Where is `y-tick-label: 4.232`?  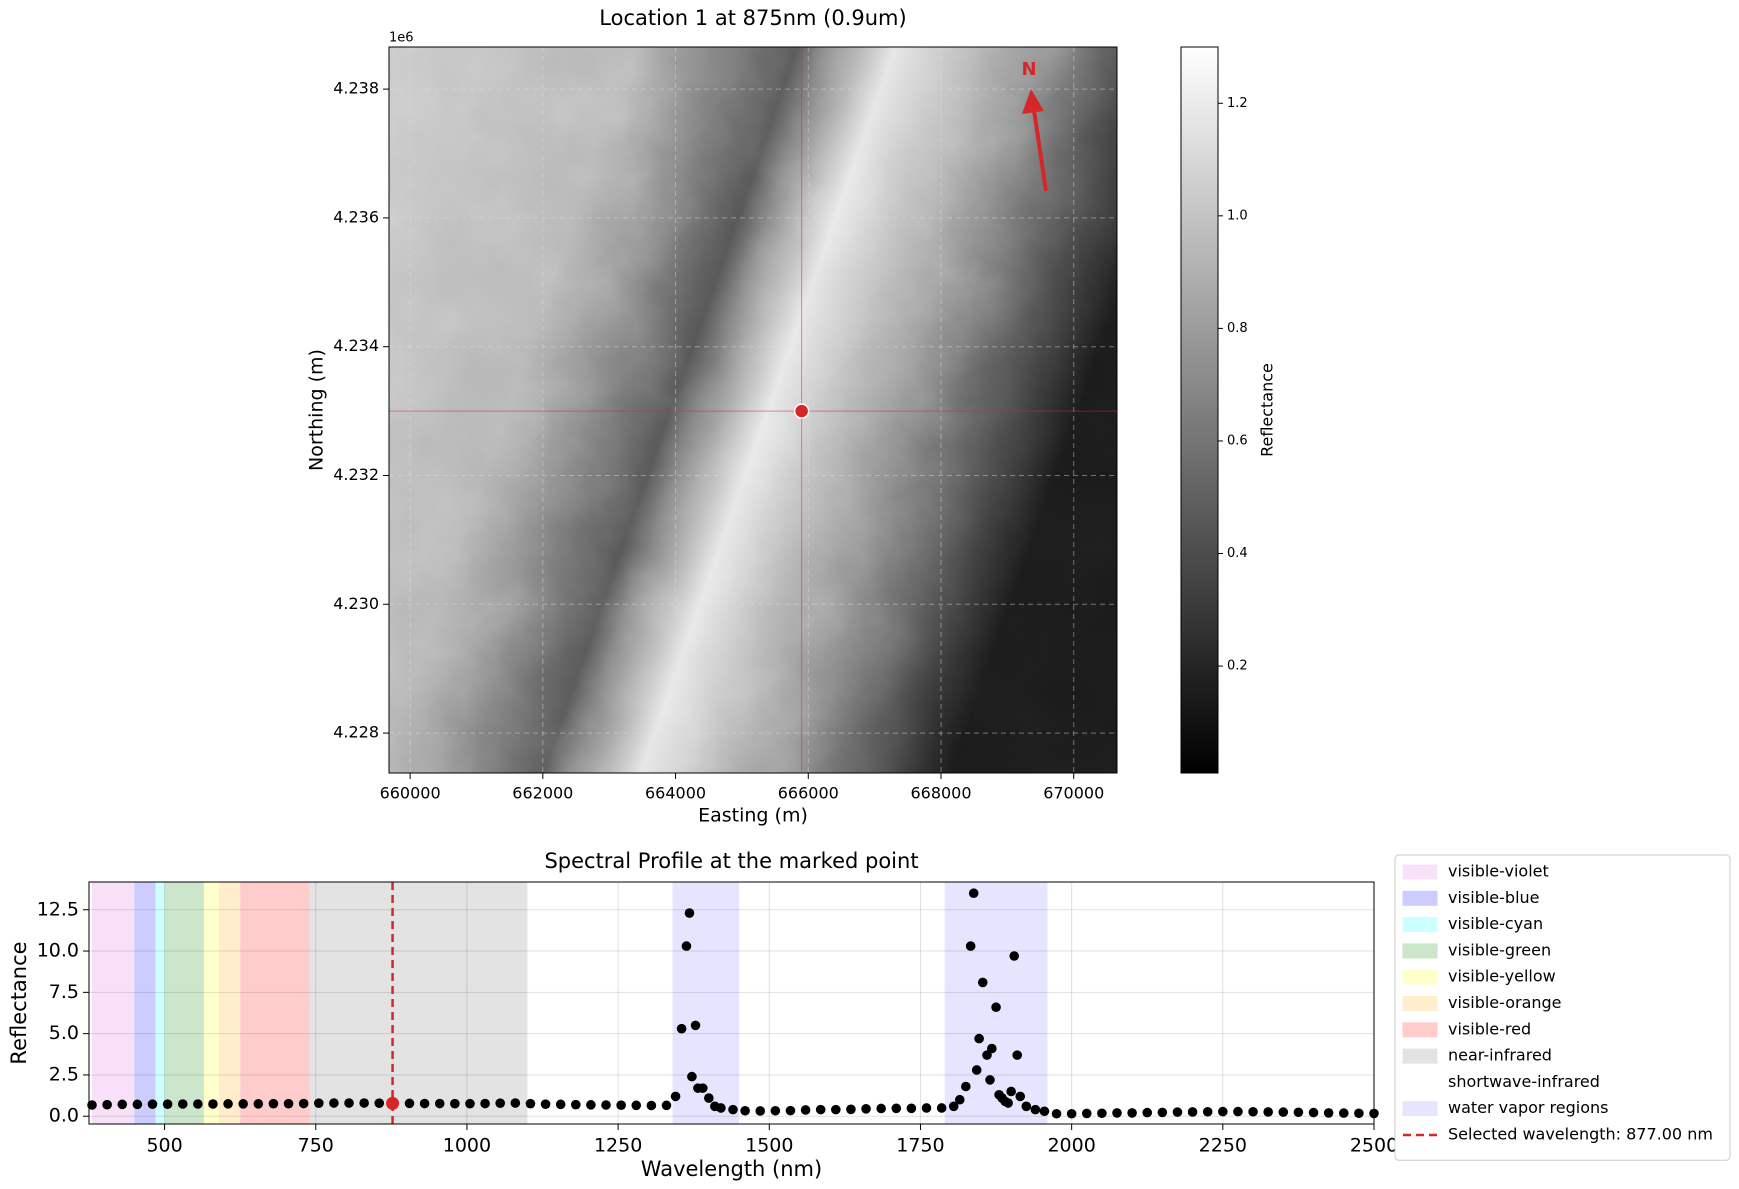 y-tick-label: 4.232 is located at coordinates (356, 474).